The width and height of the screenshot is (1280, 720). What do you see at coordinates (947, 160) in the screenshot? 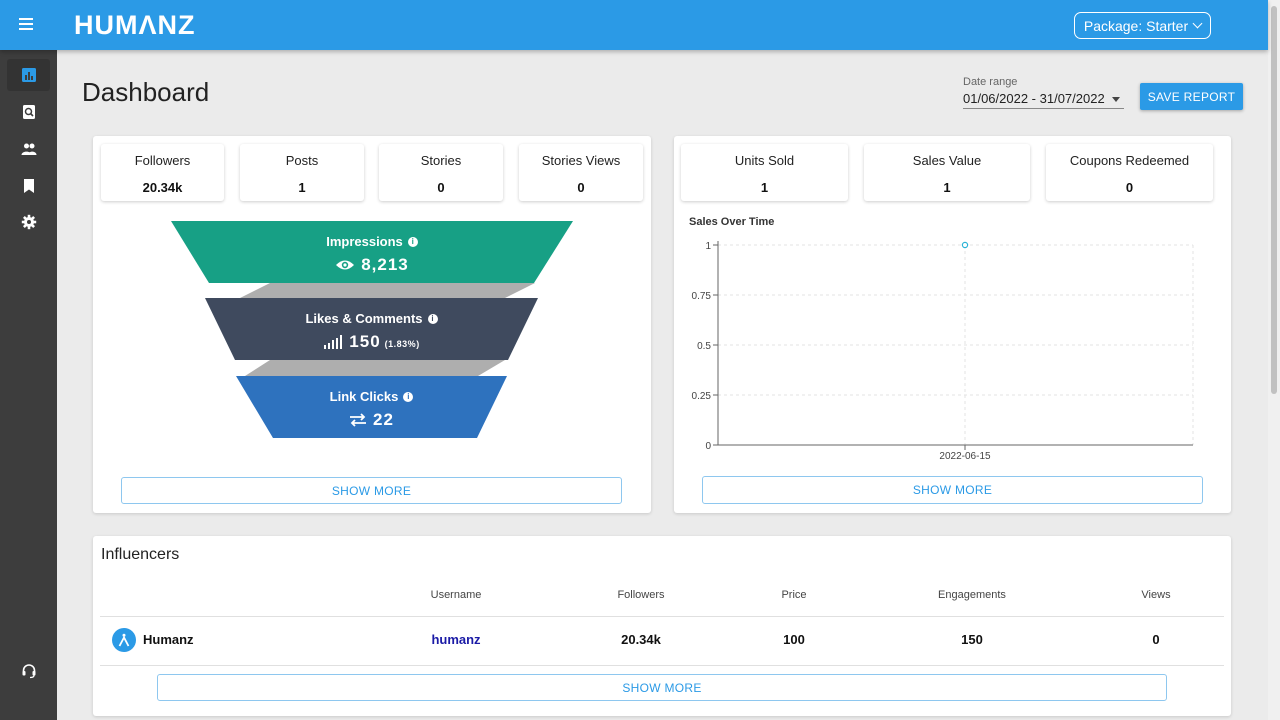
I see `stat-label: Sales Value` at bounding box center [947, 160].